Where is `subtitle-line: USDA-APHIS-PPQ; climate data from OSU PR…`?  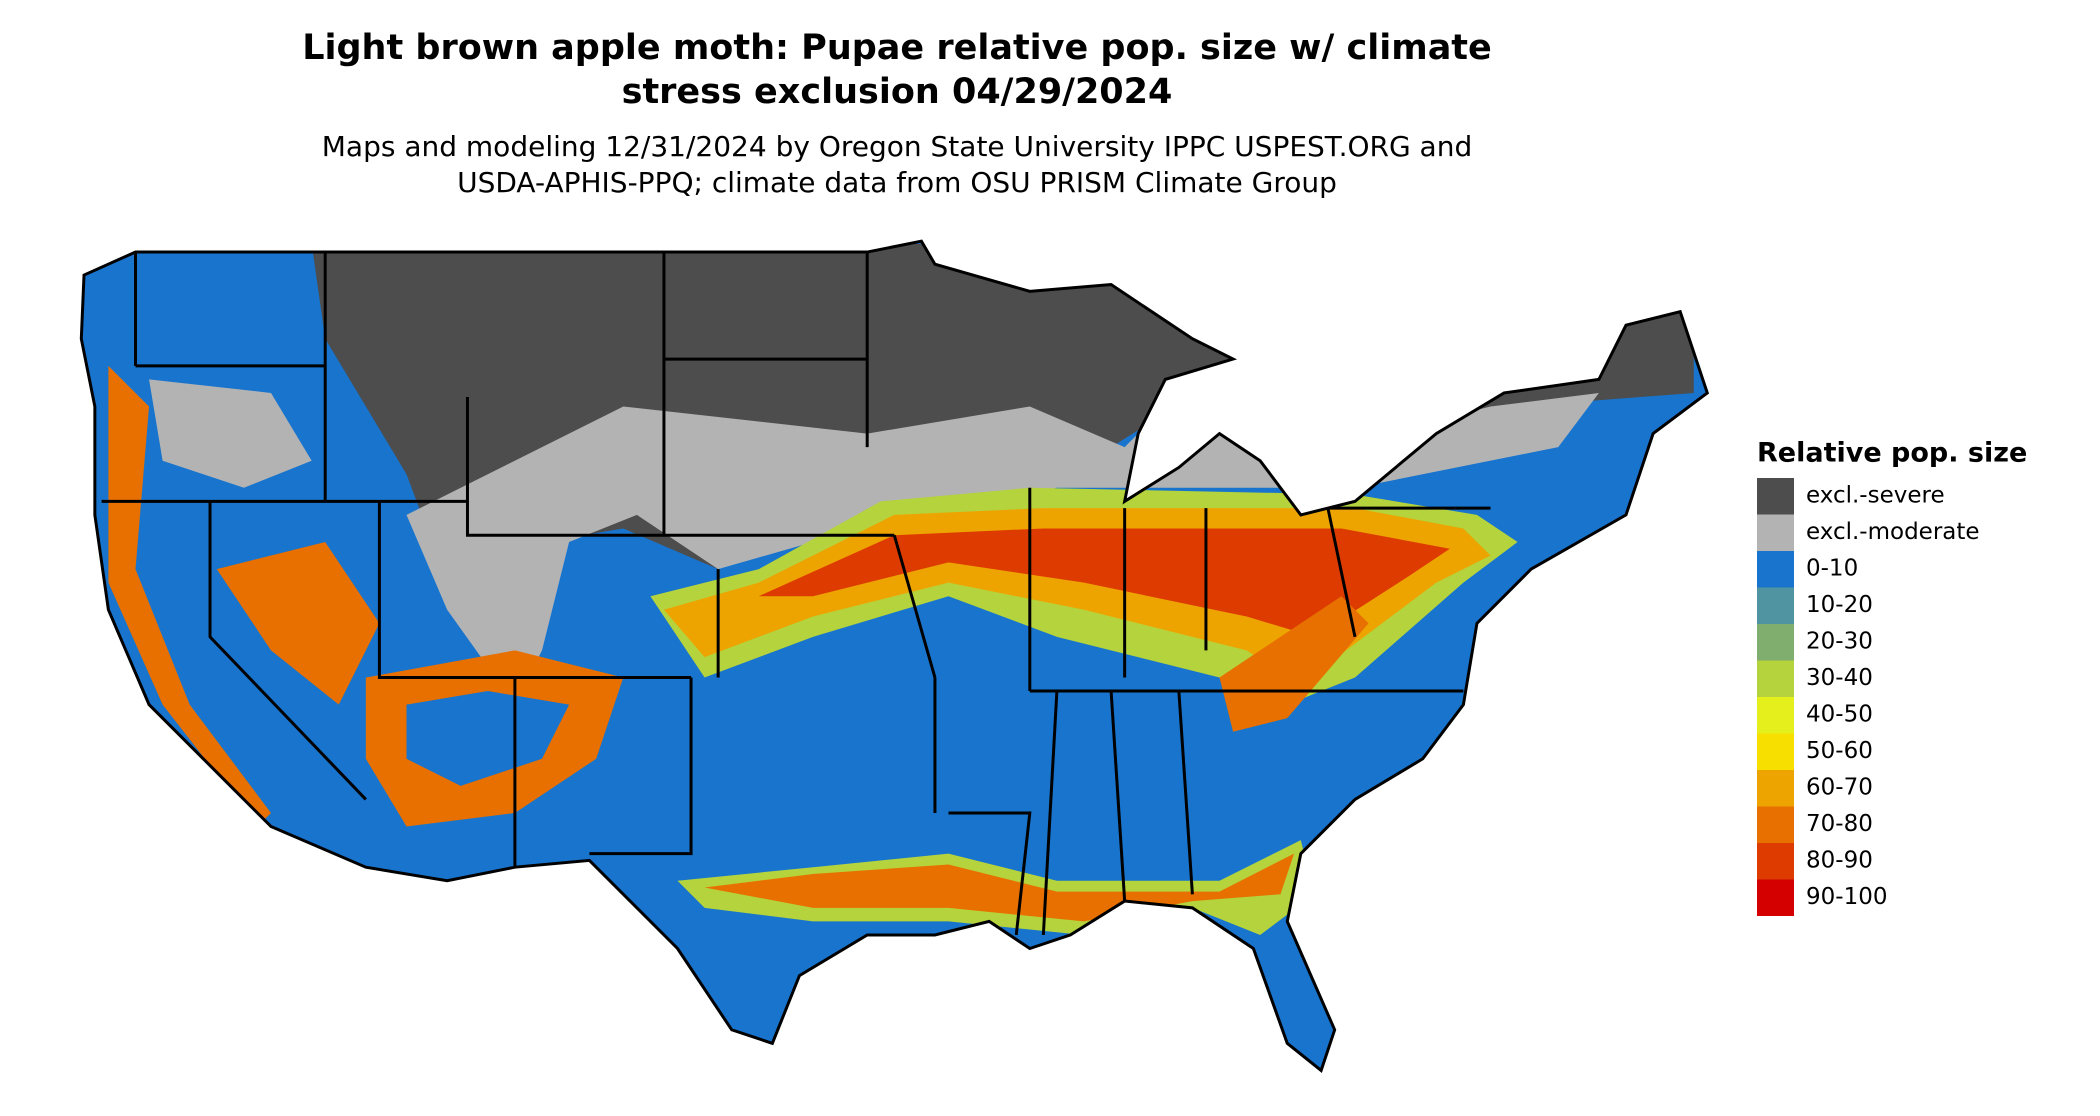
subtitle-line: USDA-APHIS-PPQ; climate data from OSU PR… is located at coordinates (897, 182).